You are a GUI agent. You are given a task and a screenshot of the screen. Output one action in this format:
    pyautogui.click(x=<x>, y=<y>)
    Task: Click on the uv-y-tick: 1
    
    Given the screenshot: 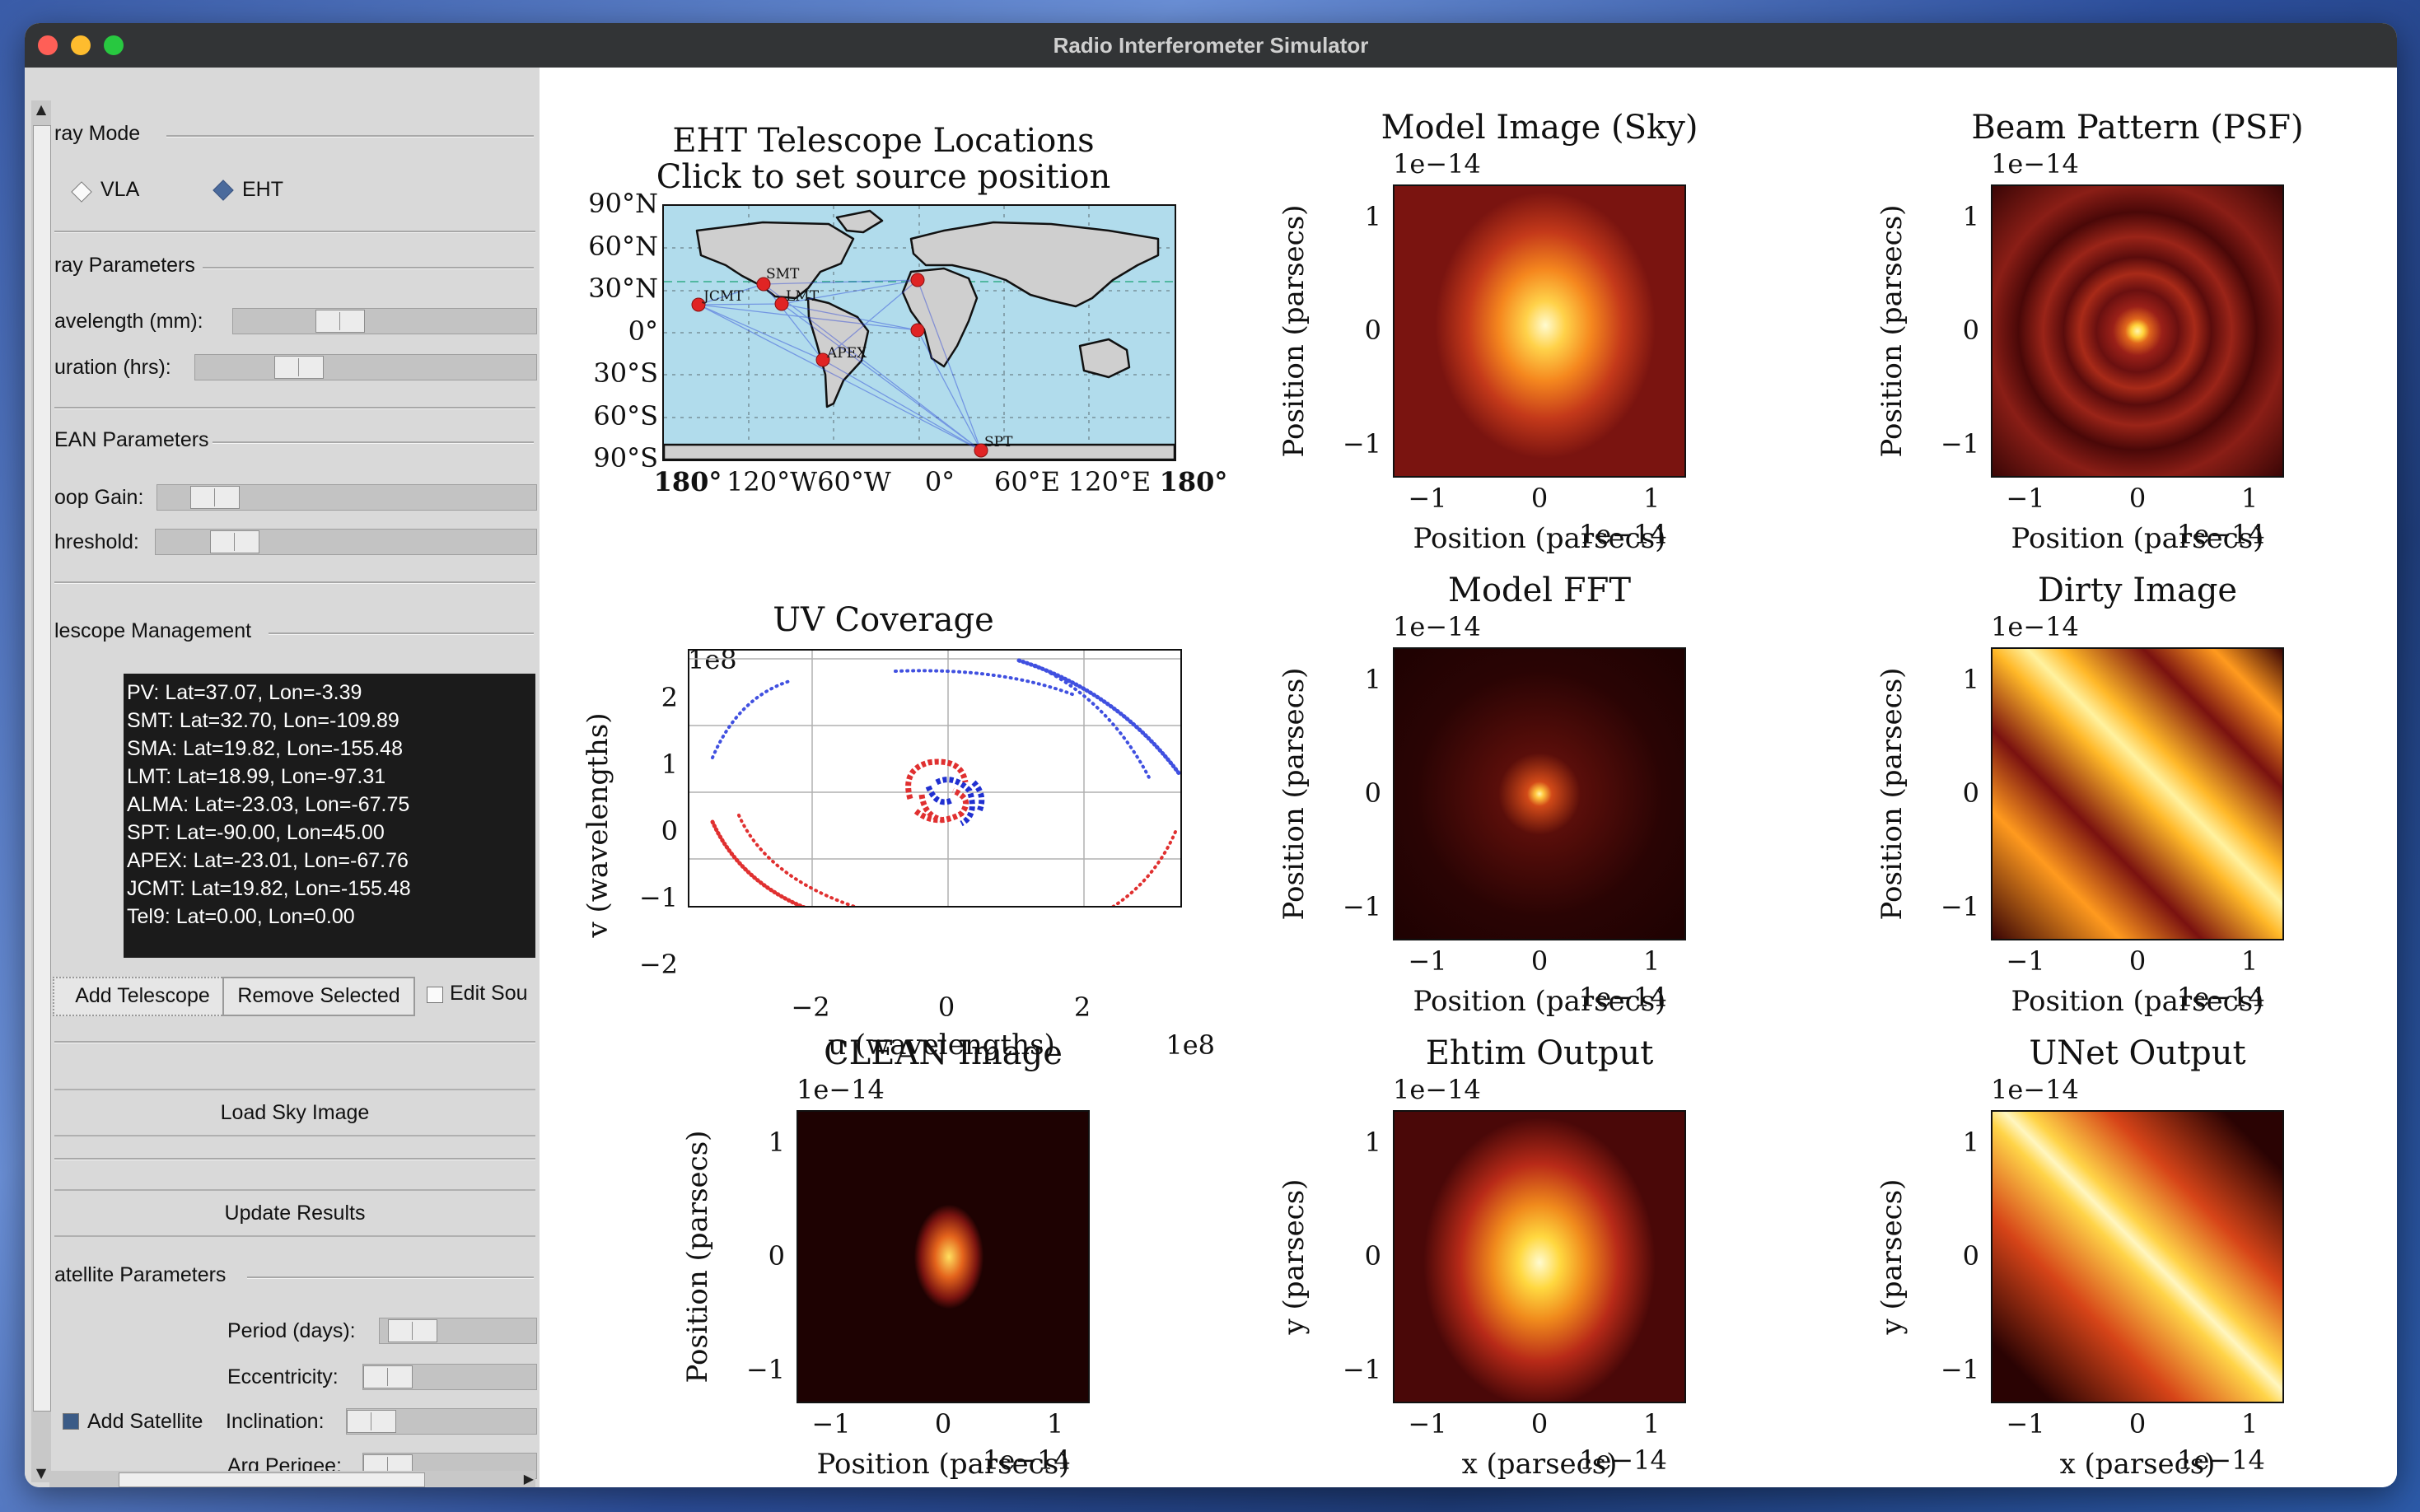 What is the action you would take?
    pyautogui.click(x=669, y=764)
    